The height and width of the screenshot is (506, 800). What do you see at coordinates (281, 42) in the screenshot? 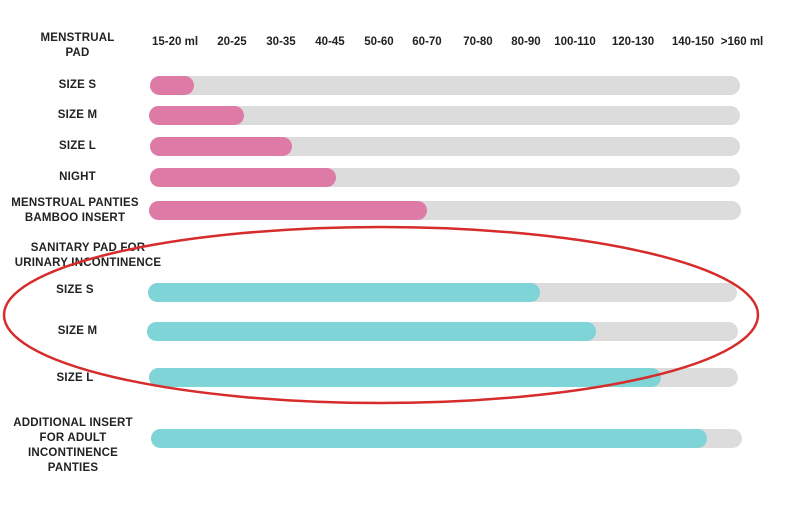
I see `tick-label: 30-35` at bounding box center [281, 42].